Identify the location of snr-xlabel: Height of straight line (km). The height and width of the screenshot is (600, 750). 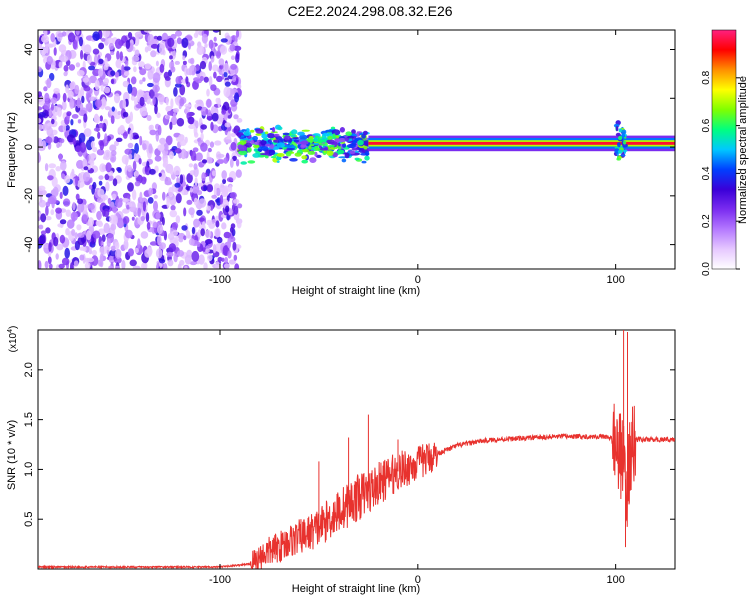
(356, 589).